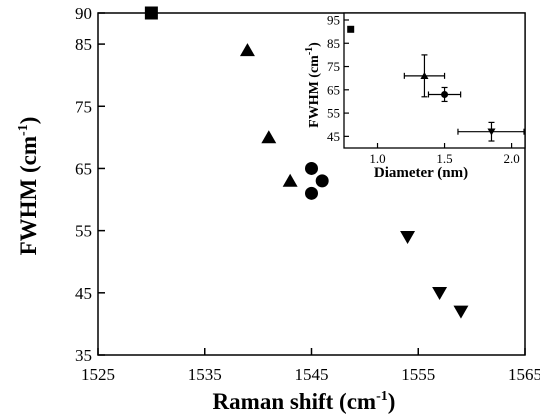  What do you see at coordinates (333, 19) in the screenshot?
I see `inset-y-tick-label: 95` at bounding box center [333, 19].